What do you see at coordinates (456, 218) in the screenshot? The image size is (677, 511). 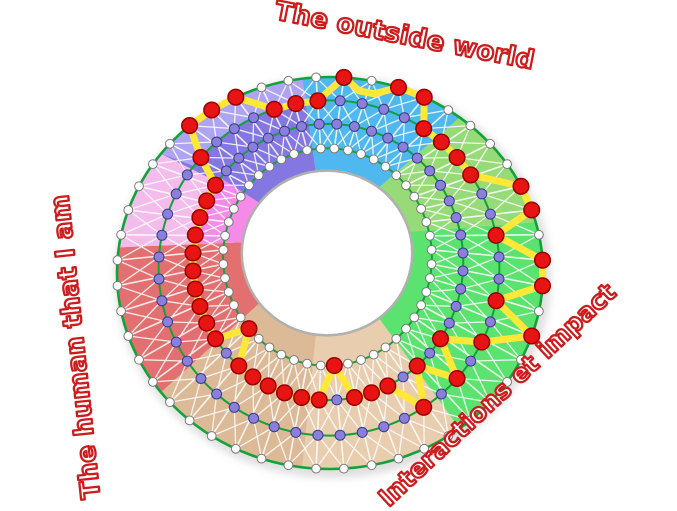 I see `node-spoke10-ring3` at bounding box center [456, 218].